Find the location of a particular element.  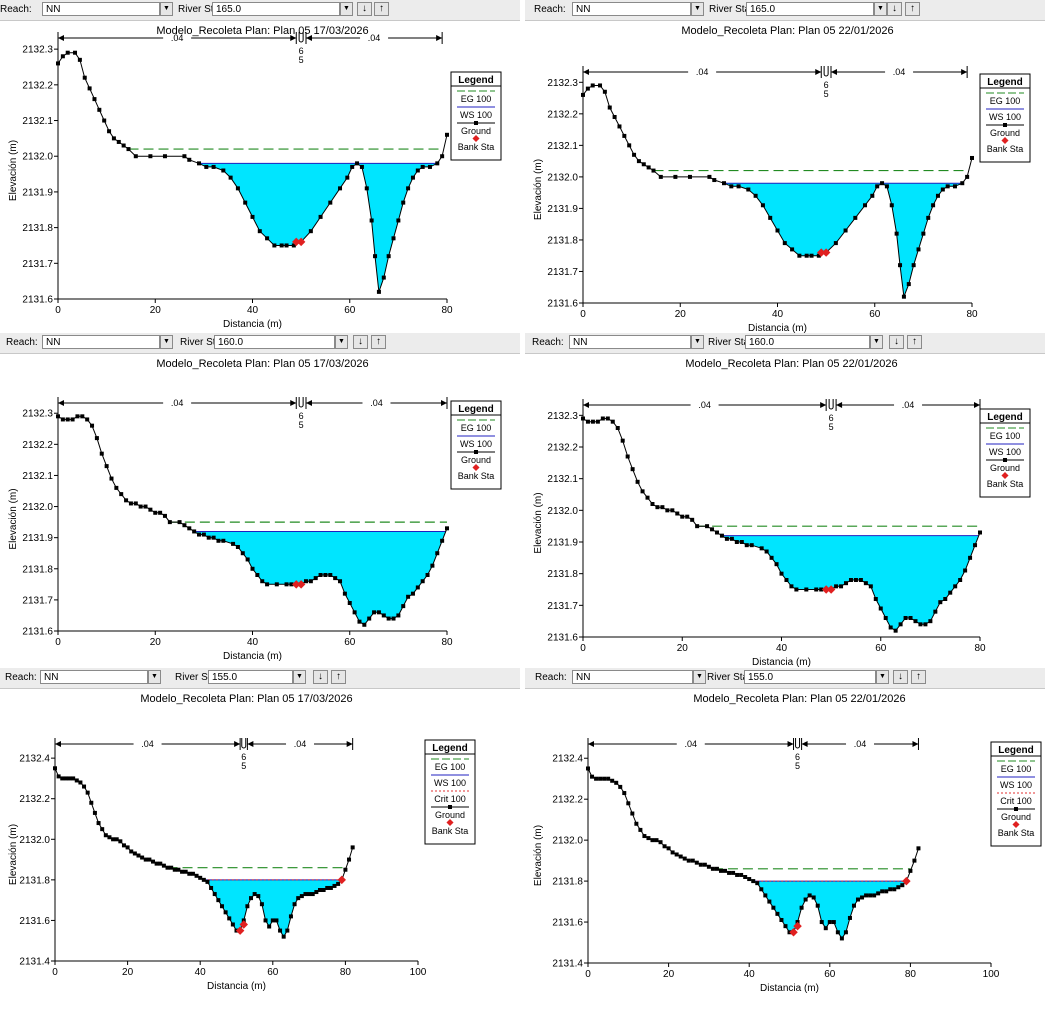

arrow-left-icon is located at coordinates (586, 72).